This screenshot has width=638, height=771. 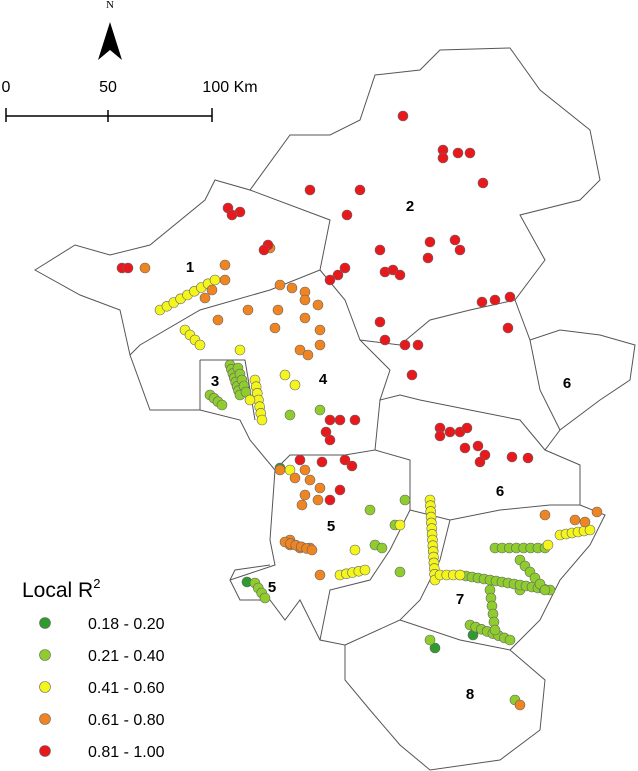 I want to click on scale-label: 0, so click(x=6, y=87).